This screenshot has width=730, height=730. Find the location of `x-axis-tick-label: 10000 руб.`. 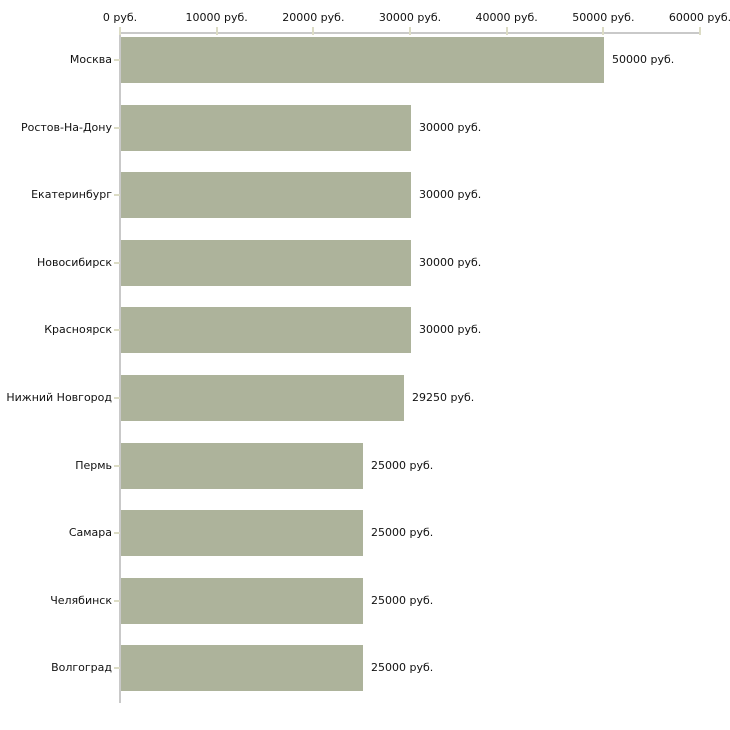

x-axis-tick-label: 10000 руб. is located at coordinates (216, 17).